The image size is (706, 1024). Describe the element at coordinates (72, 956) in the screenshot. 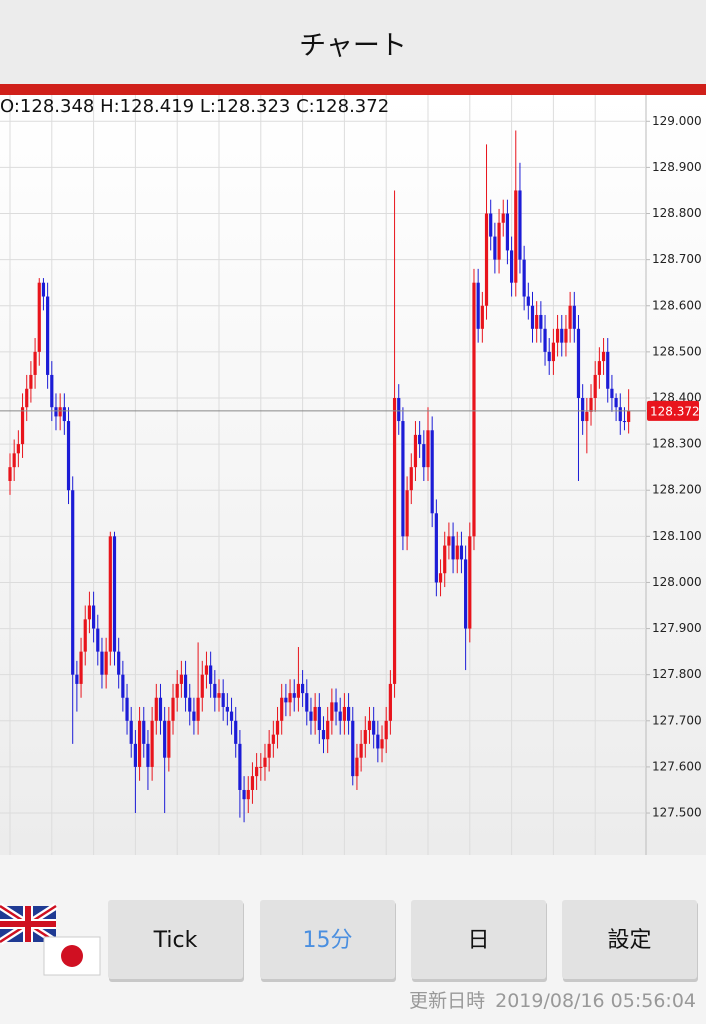

I see `jp-flag` at that location.